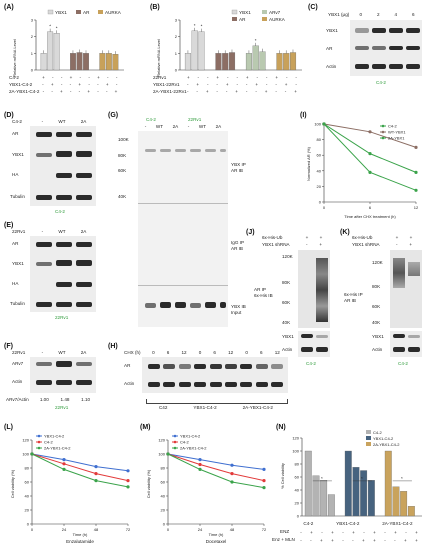 Image resolution: width=425 pixels, height=550 pixels. Describe the element at coordinates (80, 541) in the screenshot. I see `sub-l: Enzalutamide` at that location.